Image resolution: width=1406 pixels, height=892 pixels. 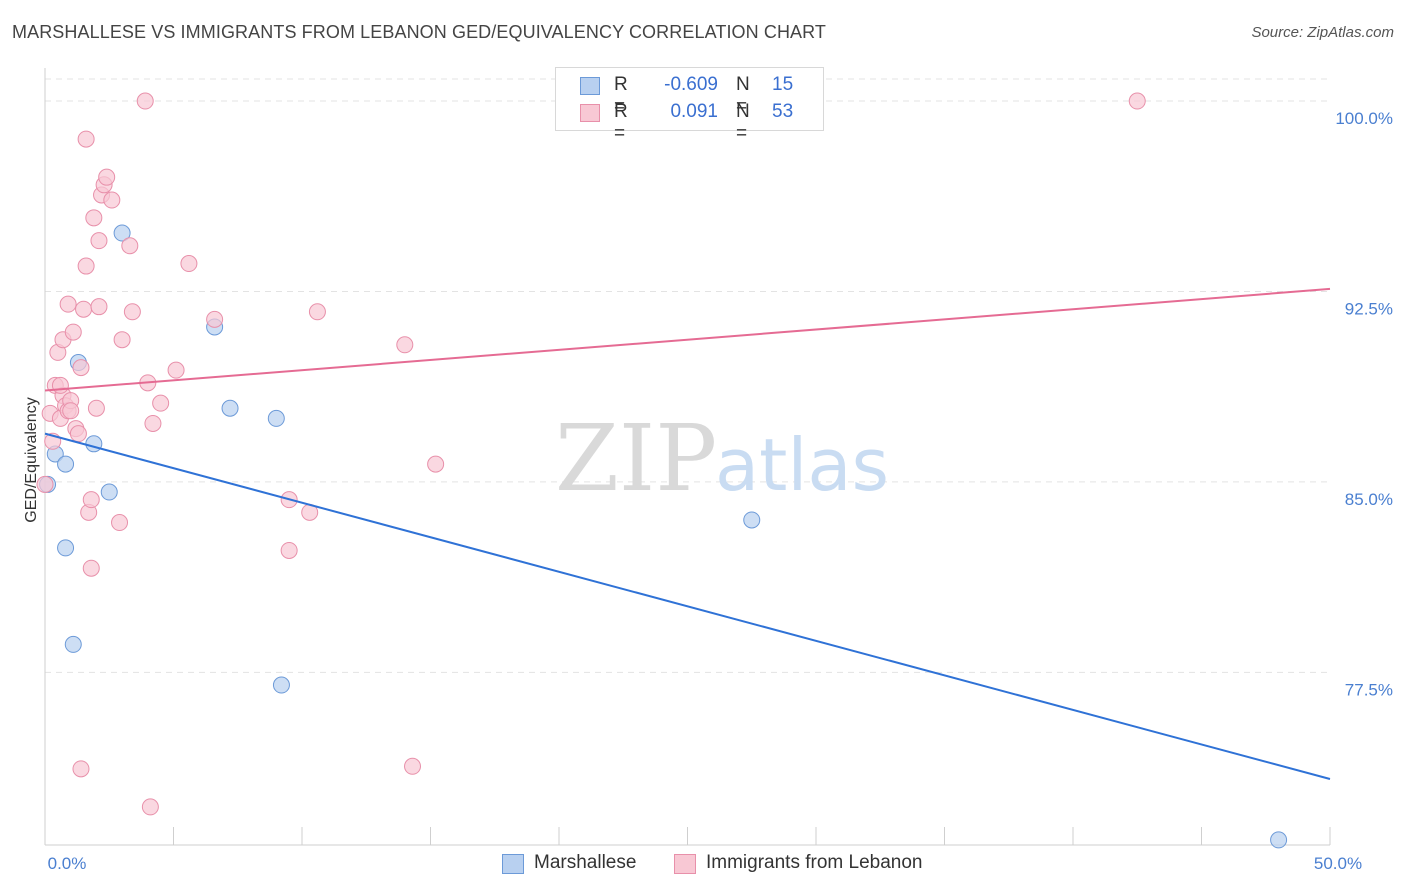 What do you see at coordinates (1369, 499) in the screenshot?
I see `y-tick-label: 85.0%` at bounding box center [1369, 499].